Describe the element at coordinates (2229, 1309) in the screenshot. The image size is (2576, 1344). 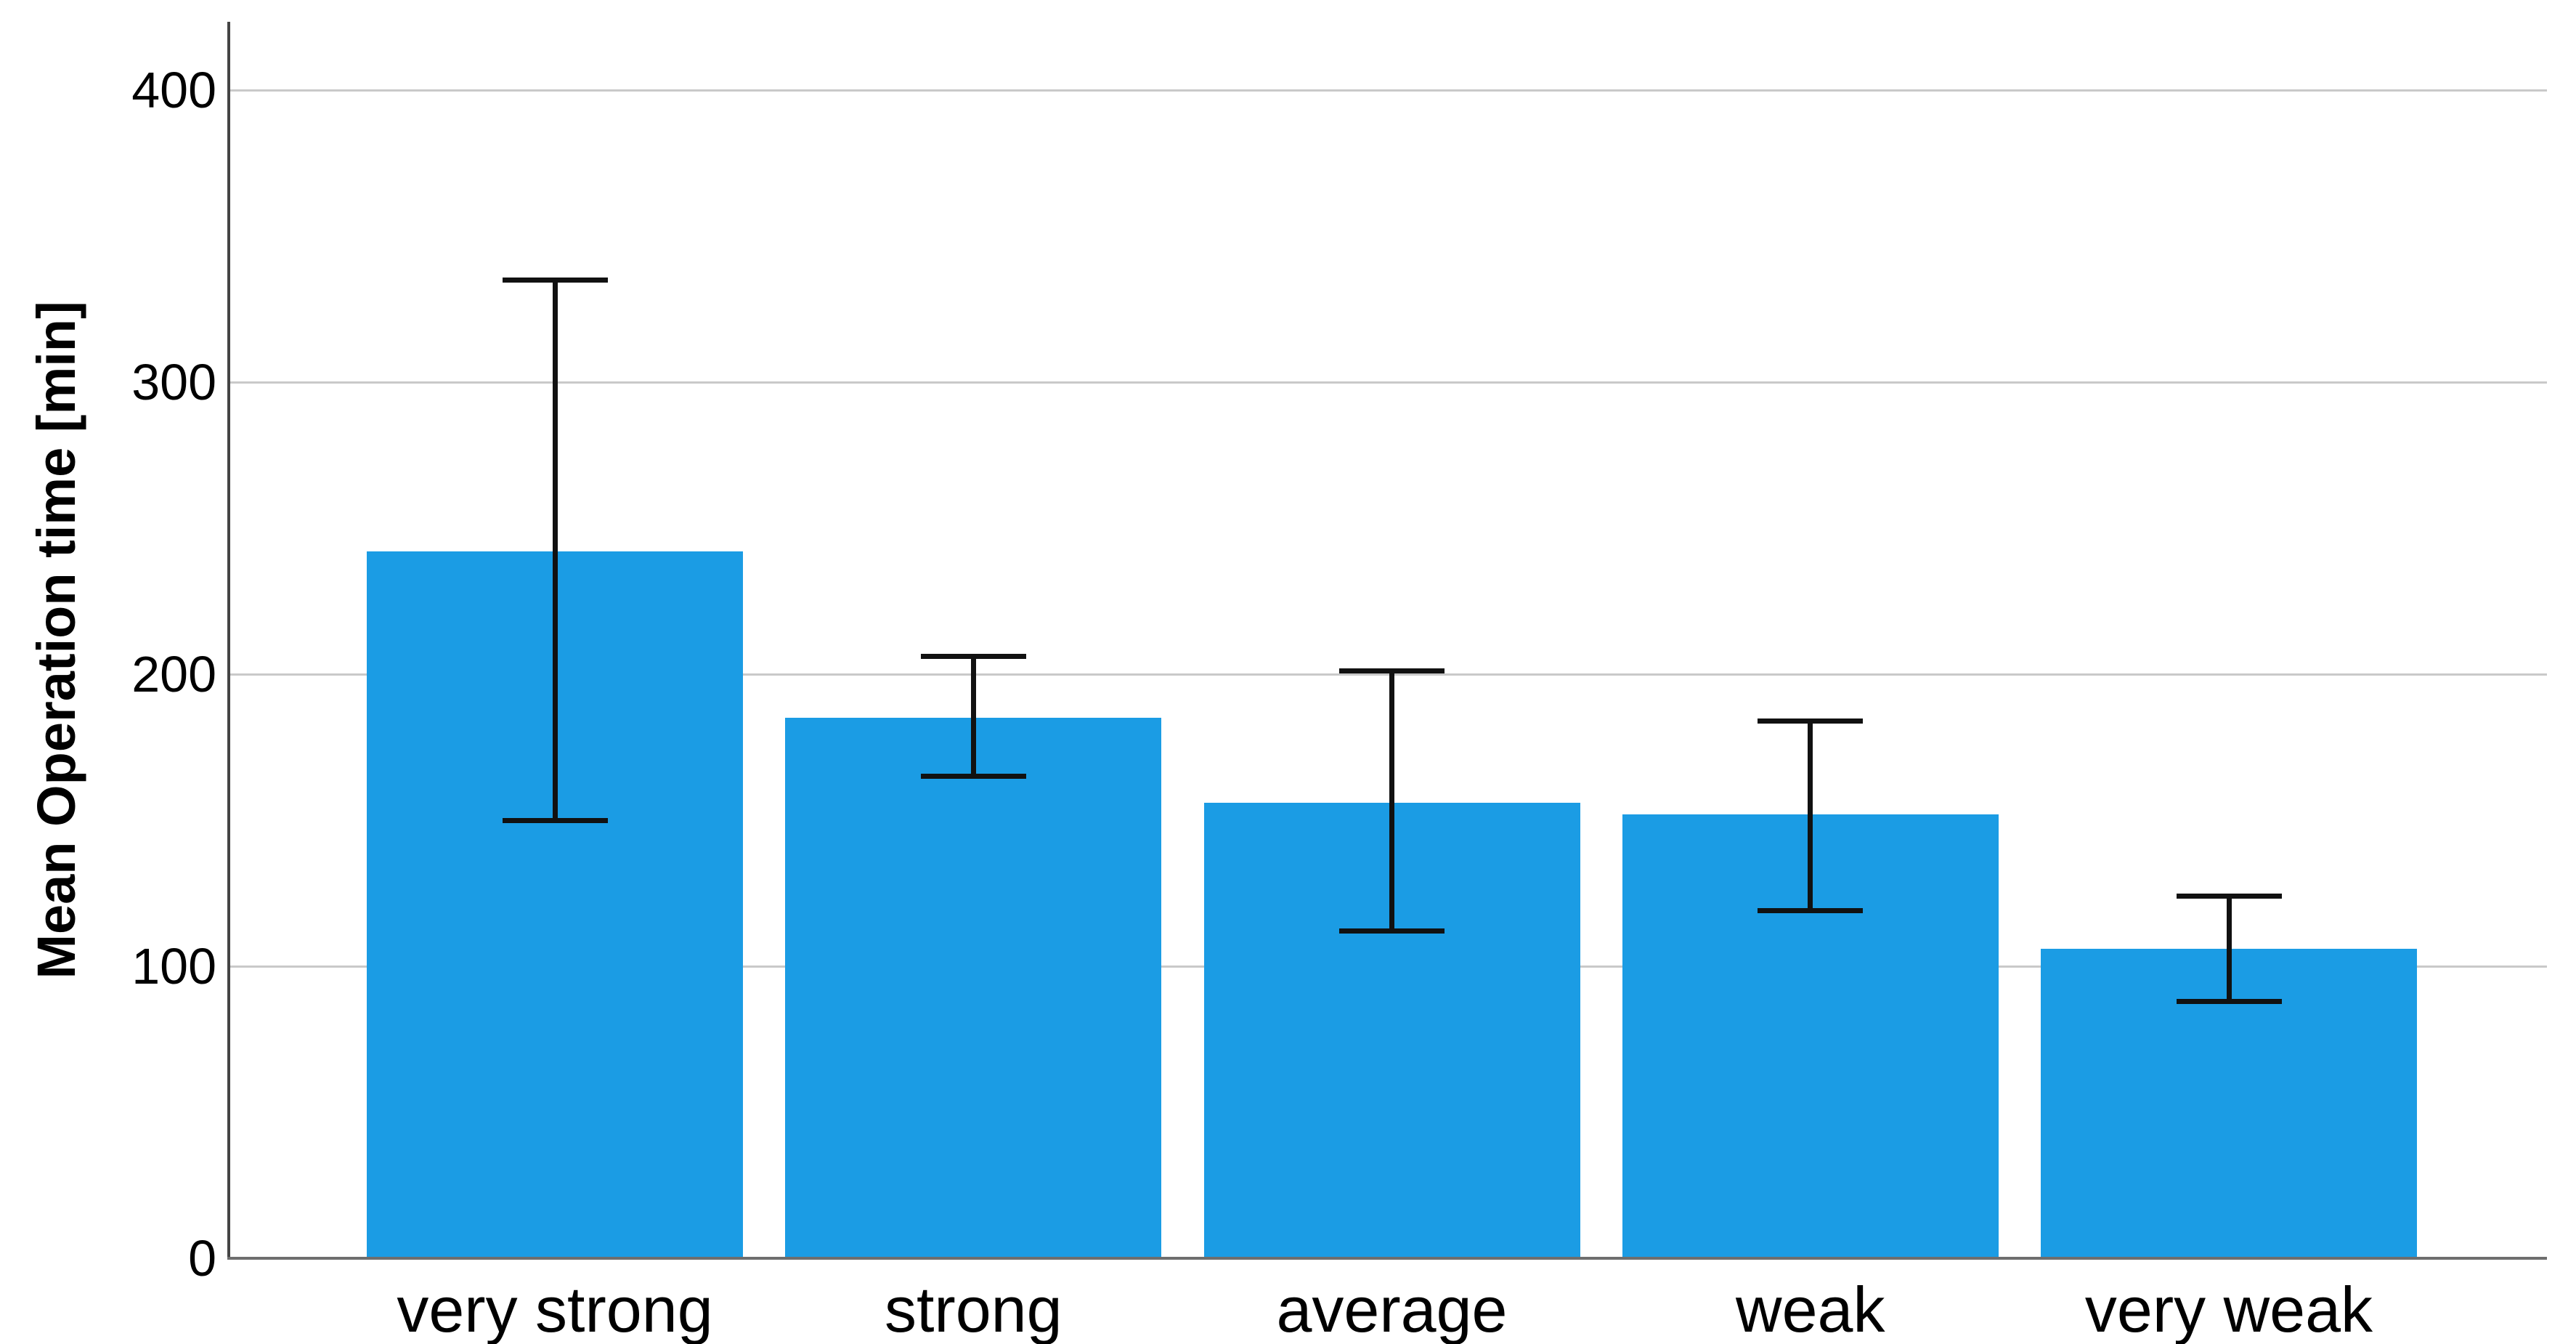
I see `x-label-very-weak: very weak` at that location.